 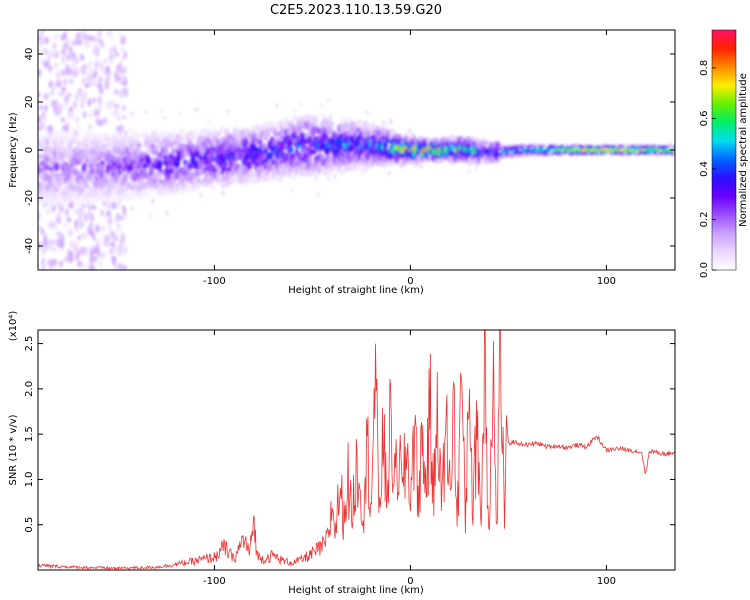 I want to click on colorbar-tick-label: 0.4, so click(x=704, y=169).